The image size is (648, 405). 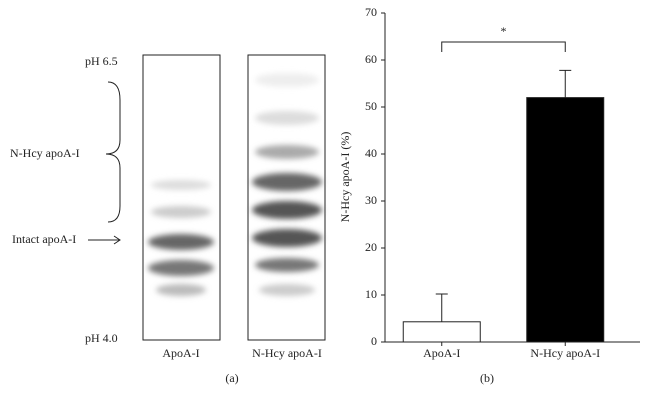 What do you see at coordinates (503, 46) in the screenshot?
I see `significance-bracket` at bounding box center [503, 46].